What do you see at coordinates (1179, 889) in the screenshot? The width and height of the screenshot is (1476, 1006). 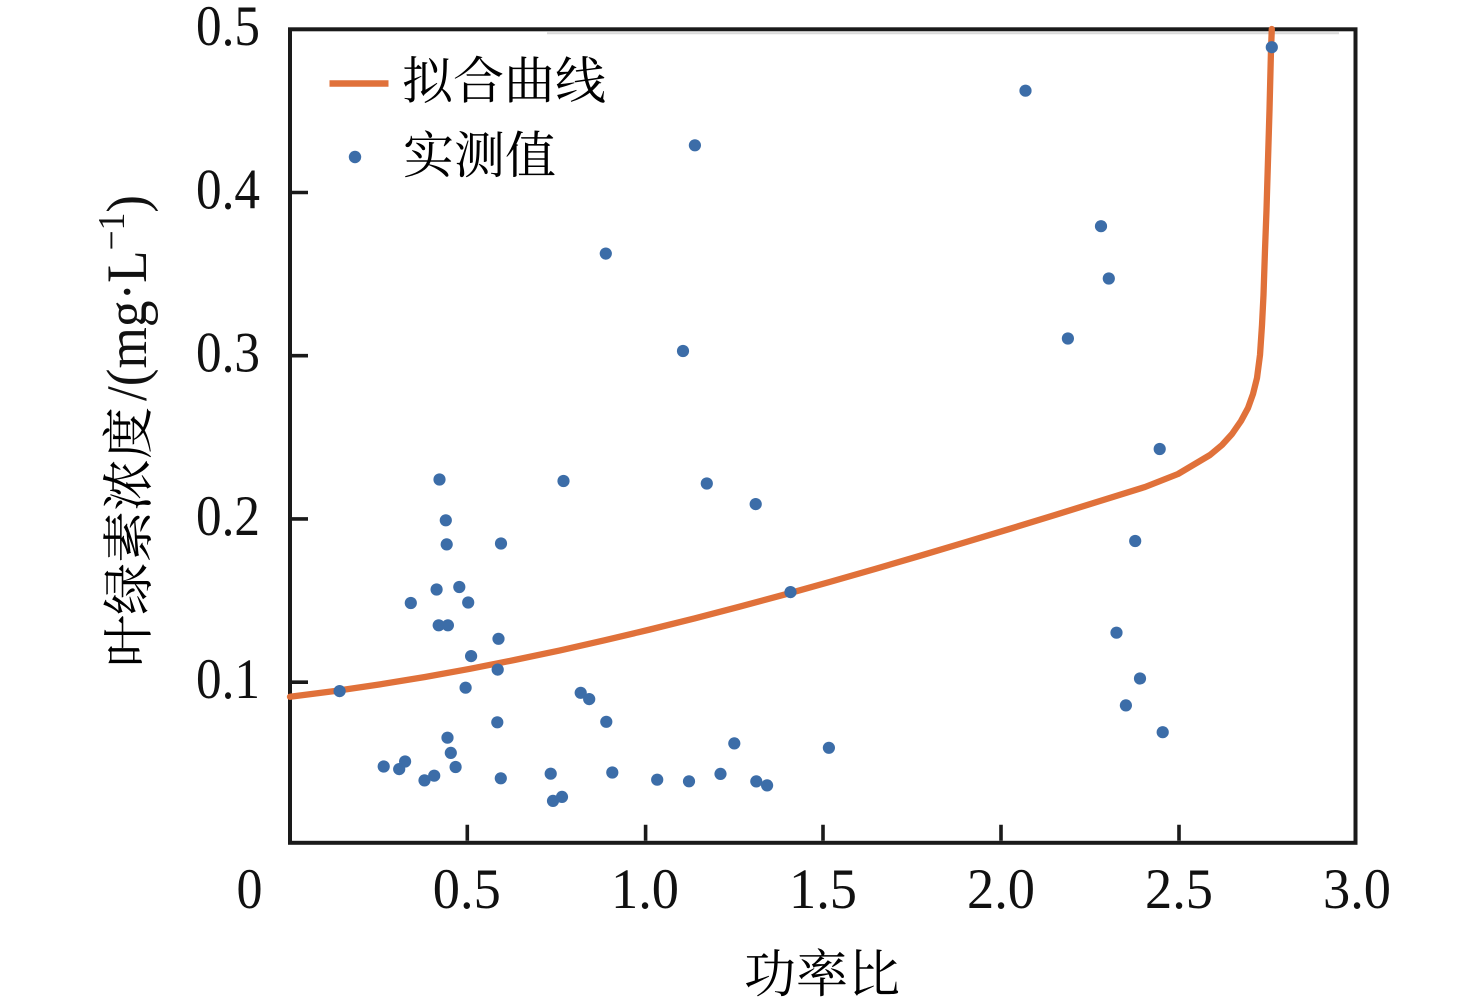 I see `svg-text: 2.5` at bounding box center [1179, 889].